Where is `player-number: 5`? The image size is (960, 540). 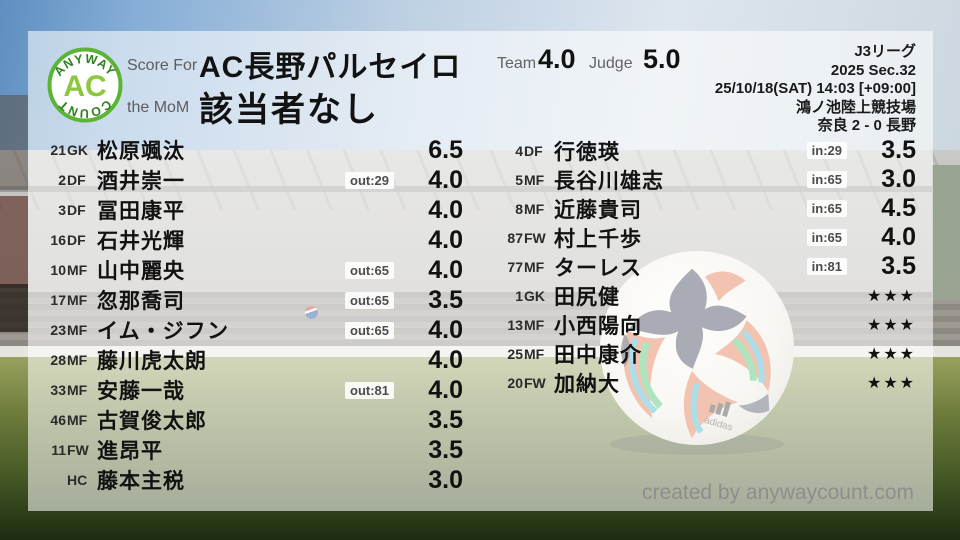 player-number: 5 is located at coordinates (519, 179).